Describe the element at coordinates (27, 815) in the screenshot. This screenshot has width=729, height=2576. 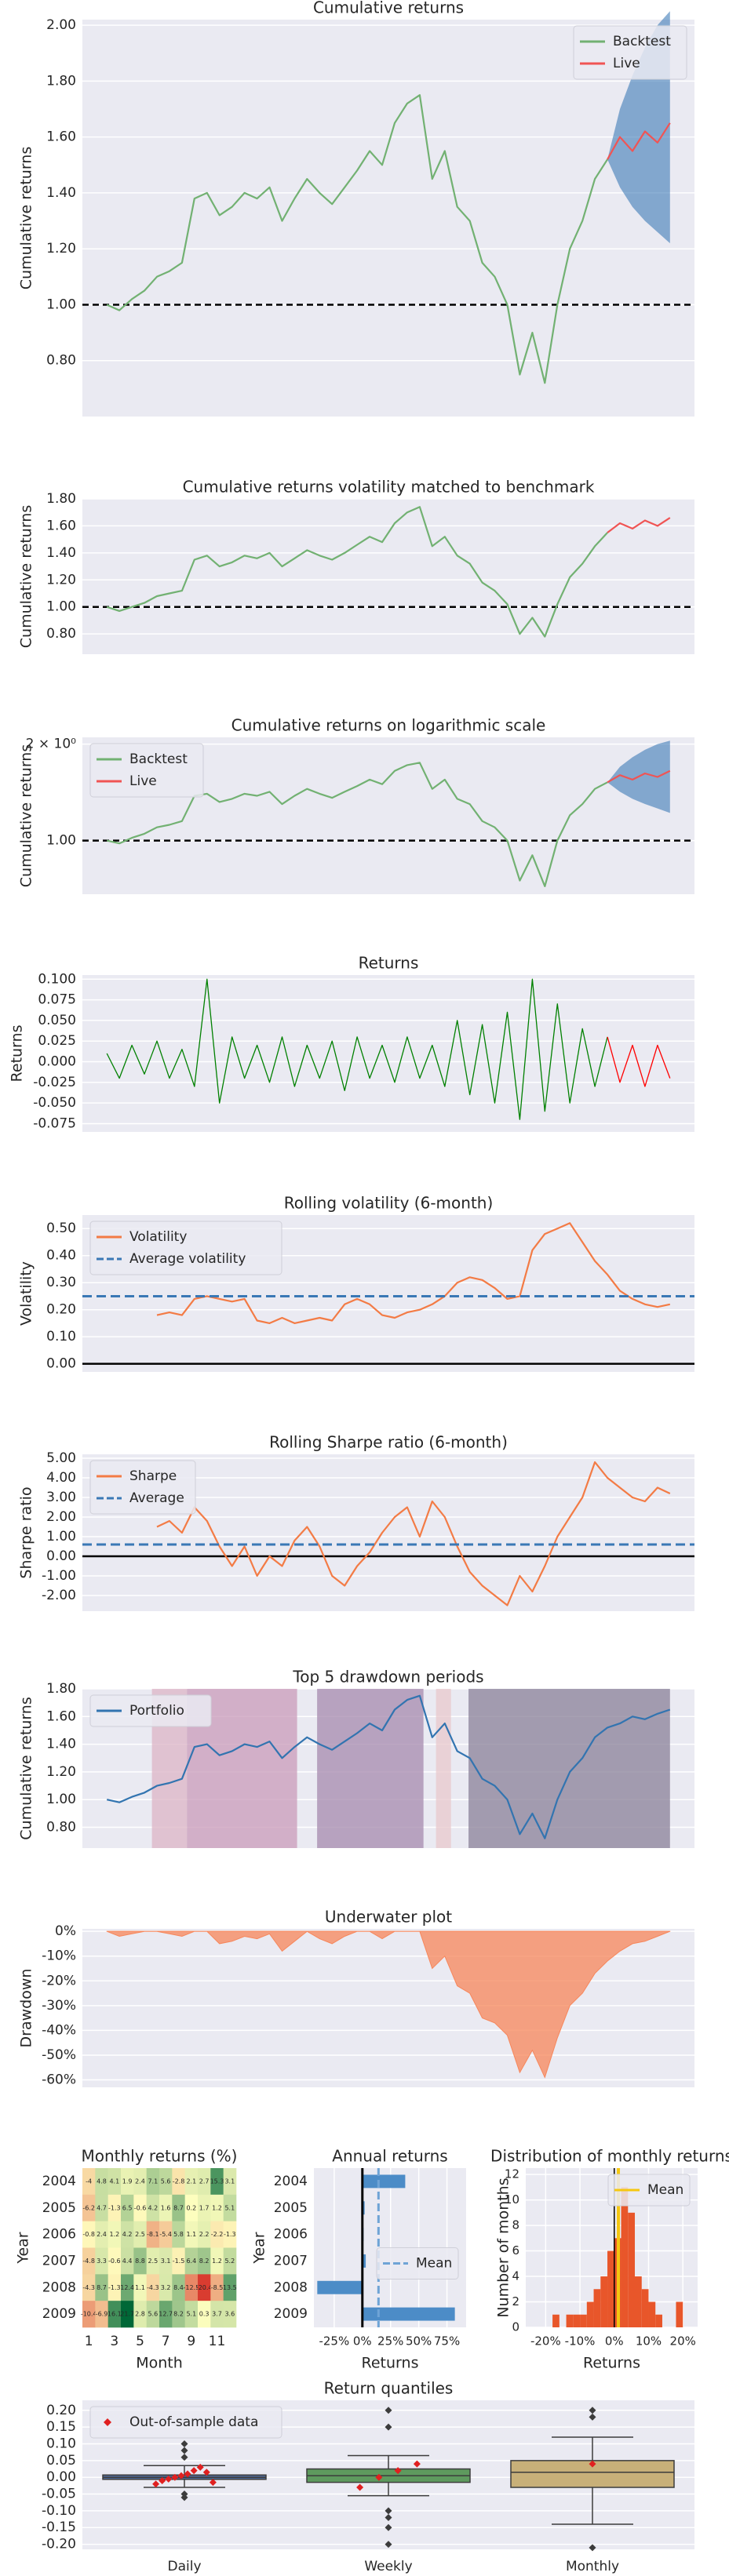
I see `y-axis-label: Cumulative returns` at that location.